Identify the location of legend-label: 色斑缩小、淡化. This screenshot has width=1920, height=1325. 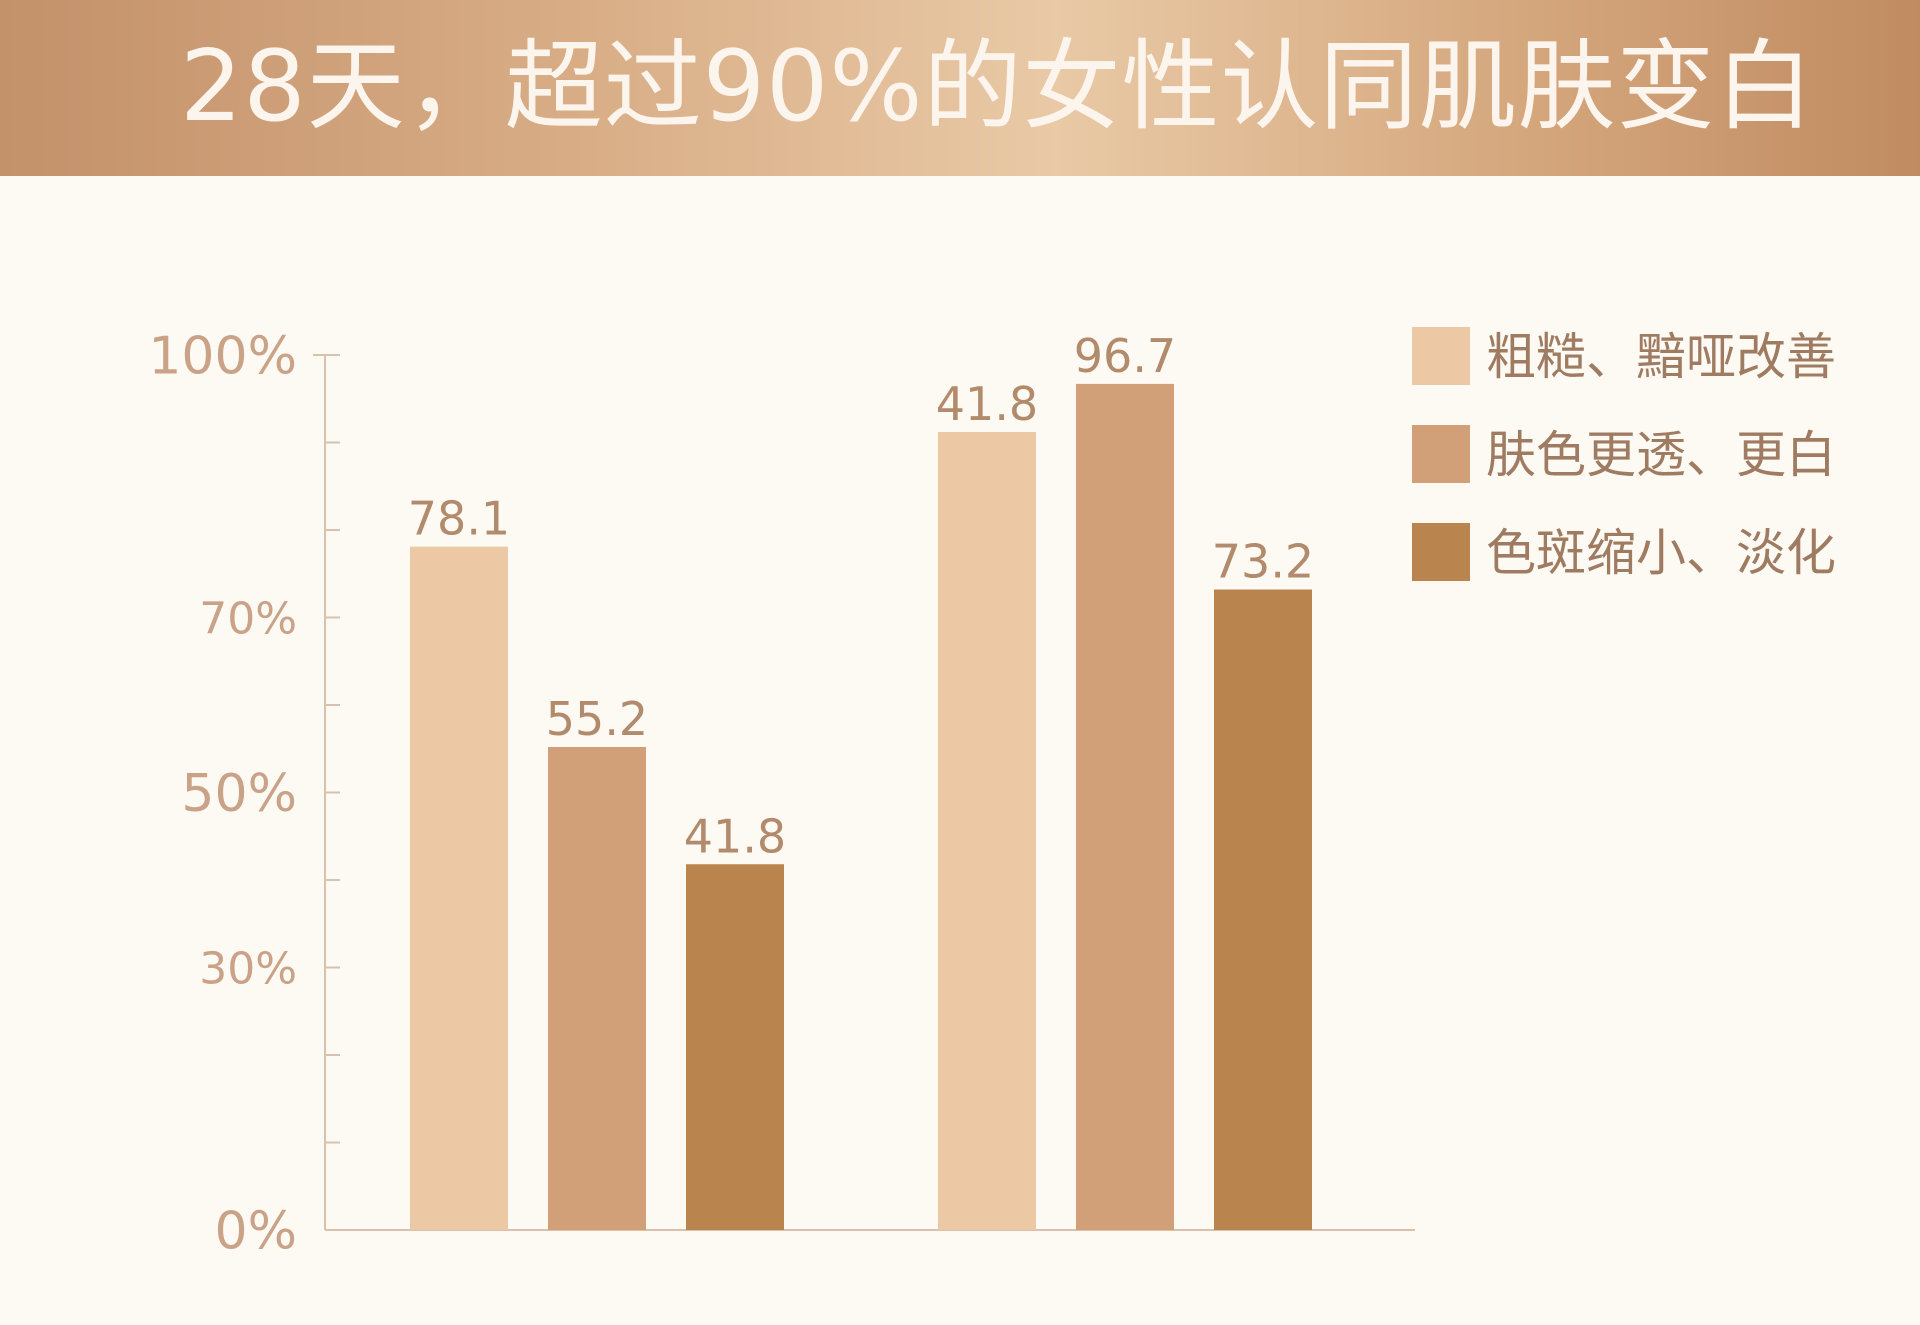
(1661, 553).